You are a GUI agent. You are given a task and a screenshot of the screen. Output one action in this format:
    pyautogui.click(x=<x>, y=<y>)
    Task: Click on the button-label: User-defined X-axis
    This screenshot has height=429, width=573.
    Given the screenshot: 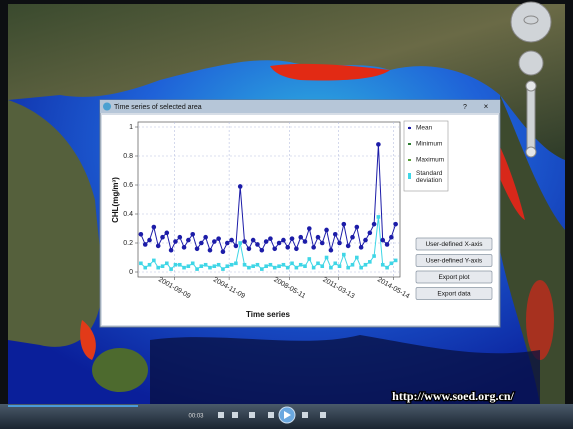 What is the action you would take?
    pyautogui.click(x=454, y=244)
    